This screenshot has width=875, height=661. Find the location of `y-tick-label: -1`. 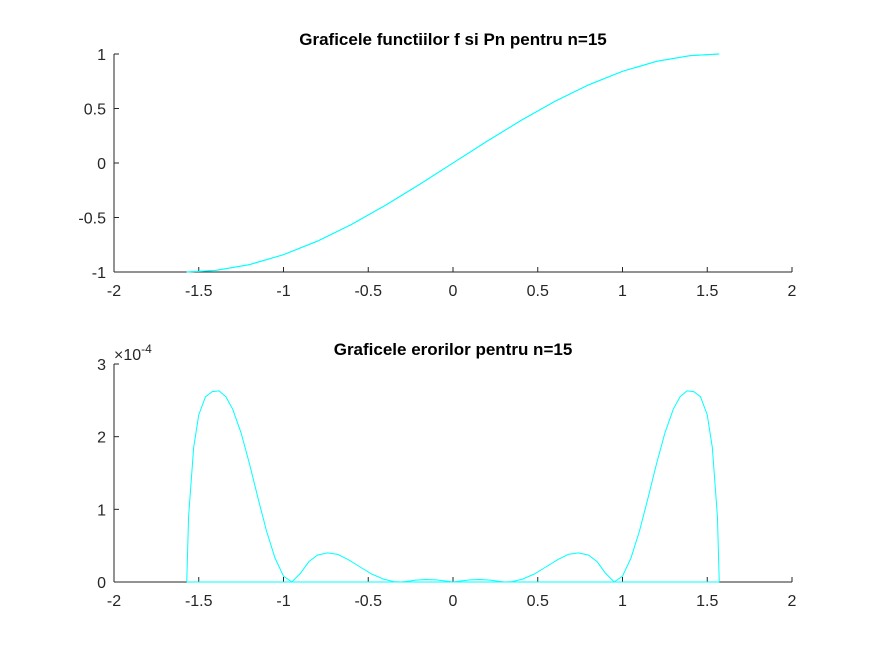

y-tick-label: -1 is located at coordinates (99, 273).